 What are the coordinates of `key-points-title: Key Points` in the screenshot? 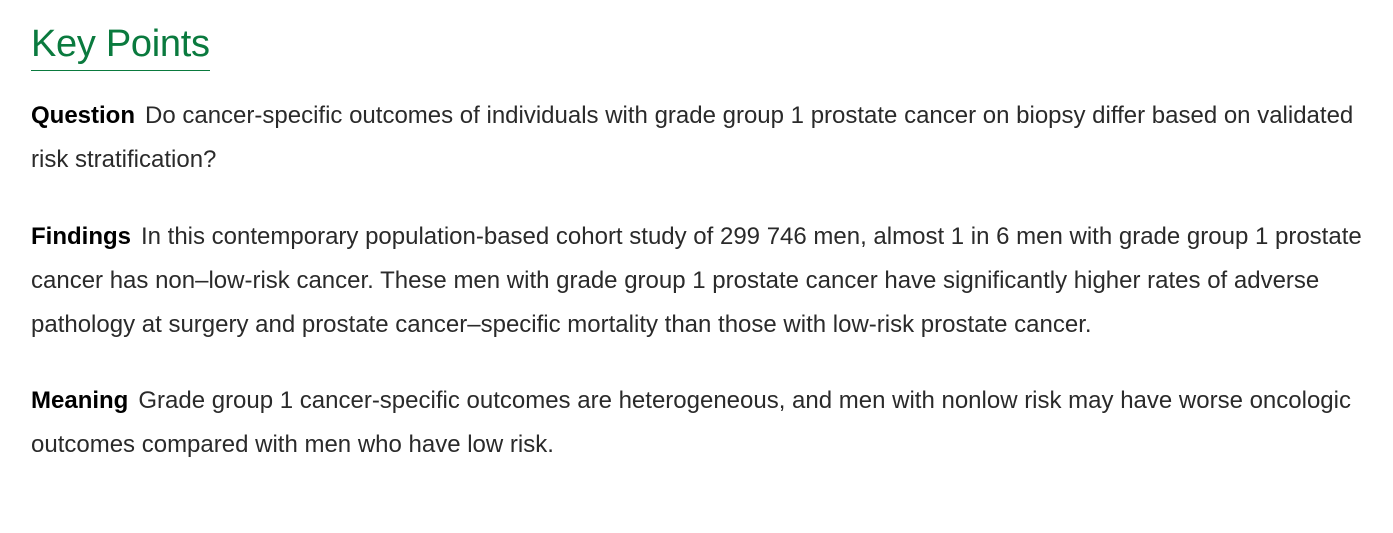 It's located at (120, 44).